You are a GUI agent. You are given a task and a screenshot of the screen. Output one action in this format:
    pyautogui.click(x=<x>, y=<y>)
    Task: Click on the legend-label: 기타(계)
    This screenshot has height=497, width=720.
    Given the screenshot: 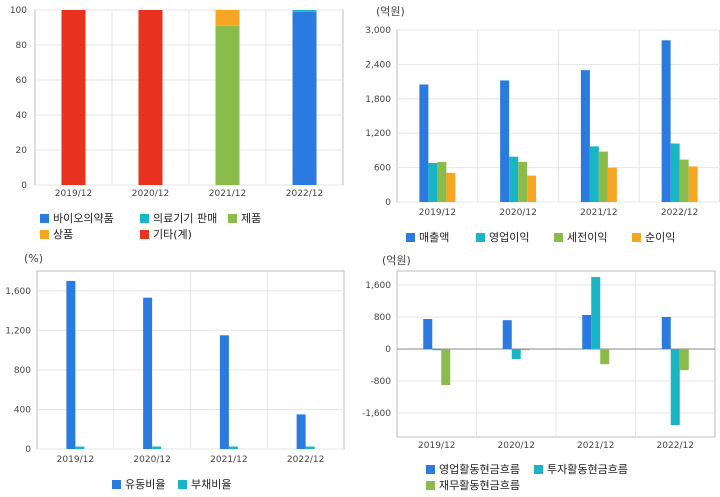 What is the action you would take?
    pyautogui.click(x=172, y=234)
    